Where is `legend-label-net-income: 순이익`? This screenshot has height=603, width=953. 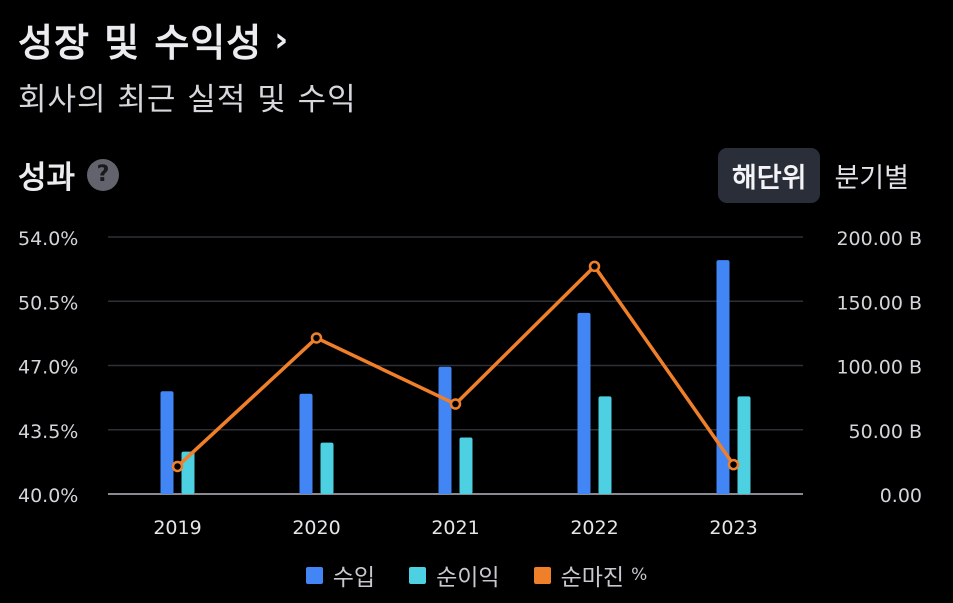
legend-label-net-income: 순이익 is located at coordinates (468, 578).